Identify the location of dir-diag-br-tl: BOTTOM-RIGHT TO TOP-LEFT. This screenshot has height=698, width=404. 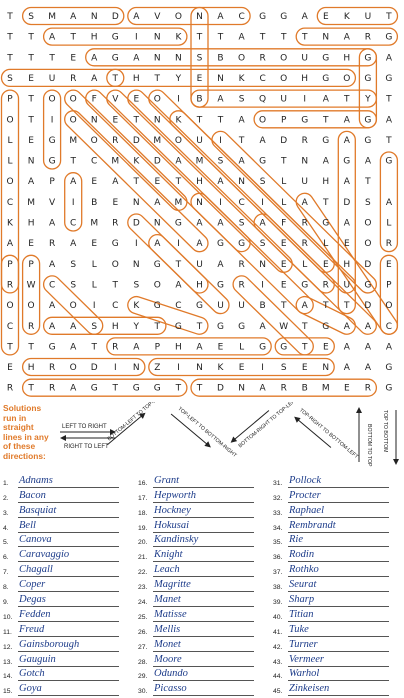
(264, 425).